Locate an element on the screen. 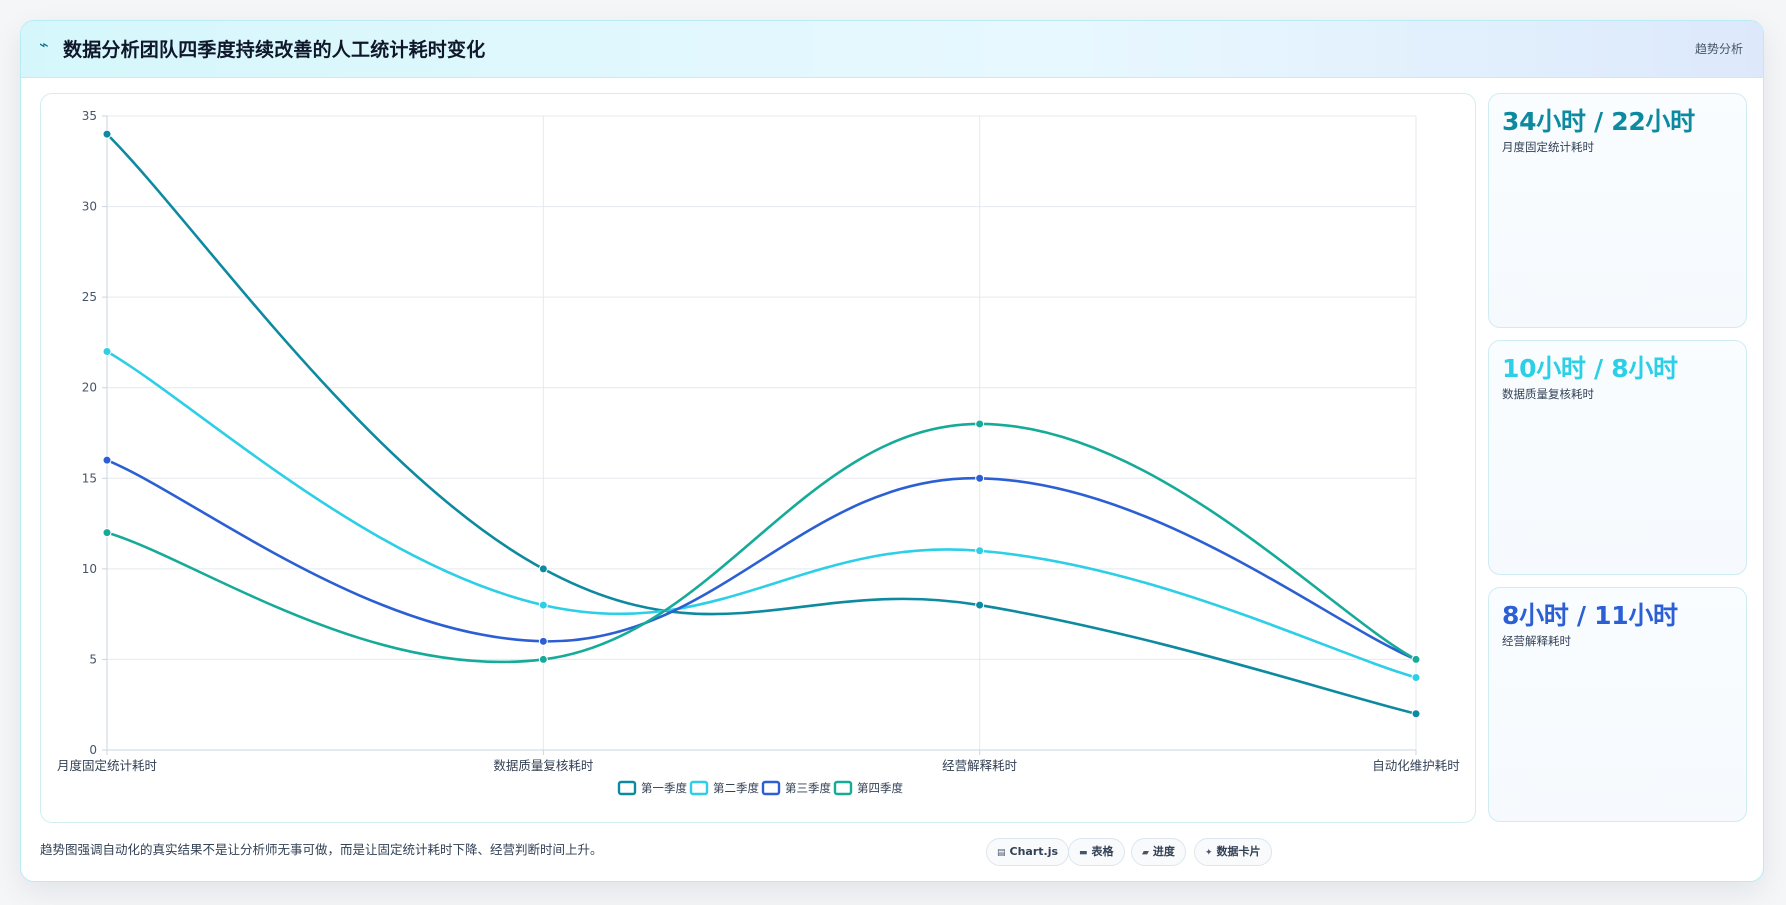  chip-label: Chart.js is located at coordinates (1034, 851).